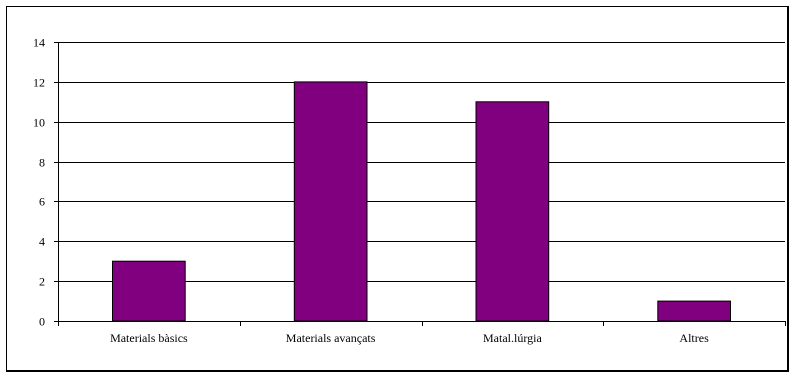 Image resolution: width=792 pixels, height=374 pixels. Describe the element at coordinates (331, 338) in the screenshot. I see `x-tick-label-1: Materials avançats` at that location.